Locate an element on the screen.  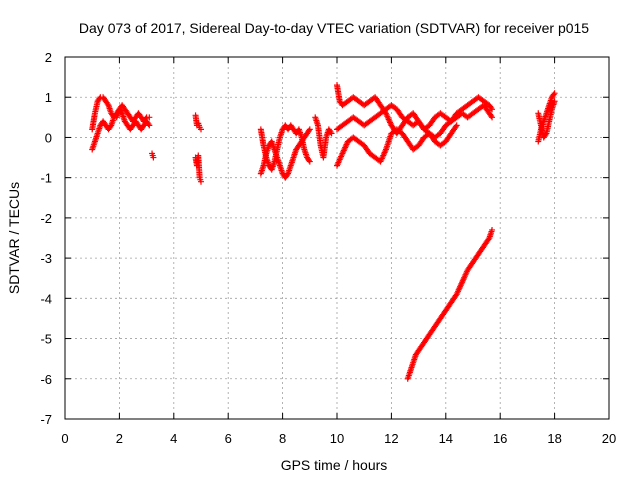
x-tick-label: 6 is located at coordinates (228, 438).